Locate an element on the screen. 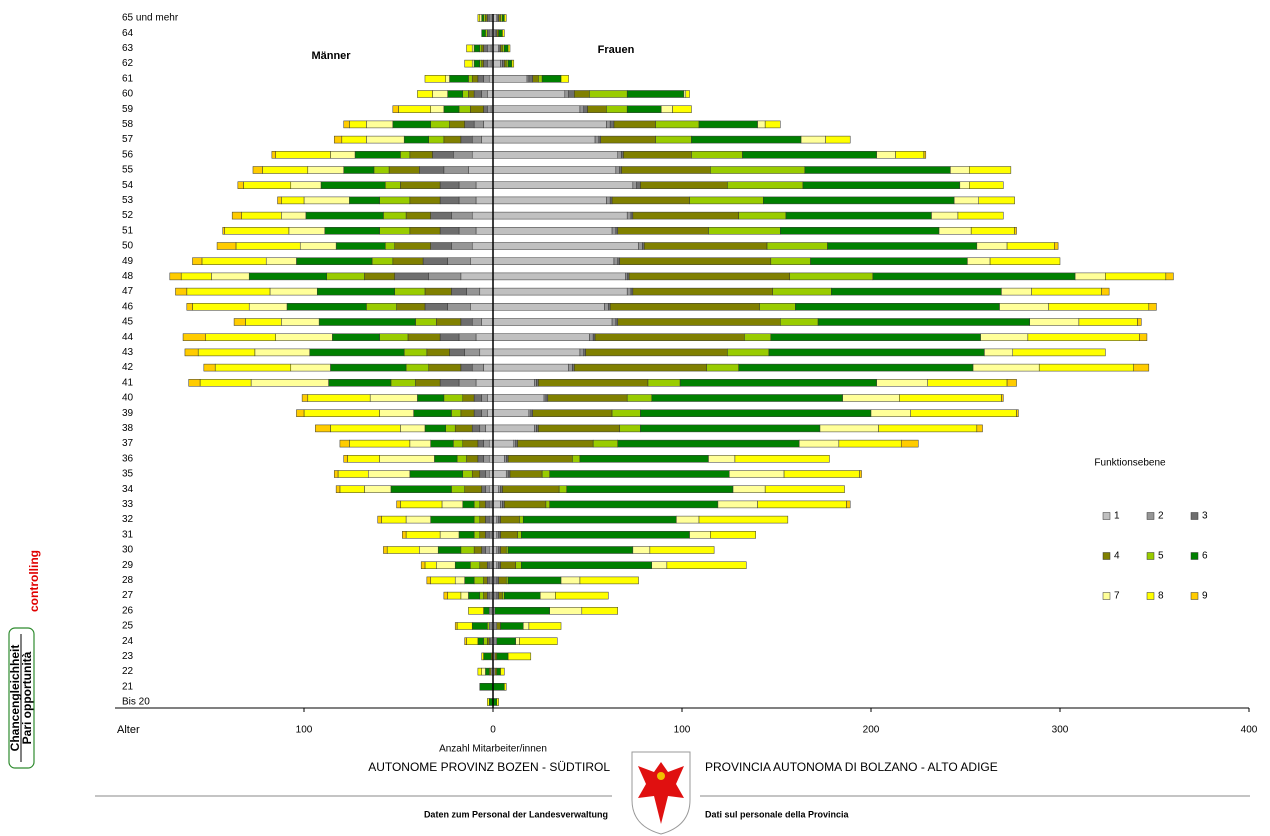 Image resolution: width=1270 pixels, height=836 pixels. x-tick-label: 200 is located at coordinates (871, 730).